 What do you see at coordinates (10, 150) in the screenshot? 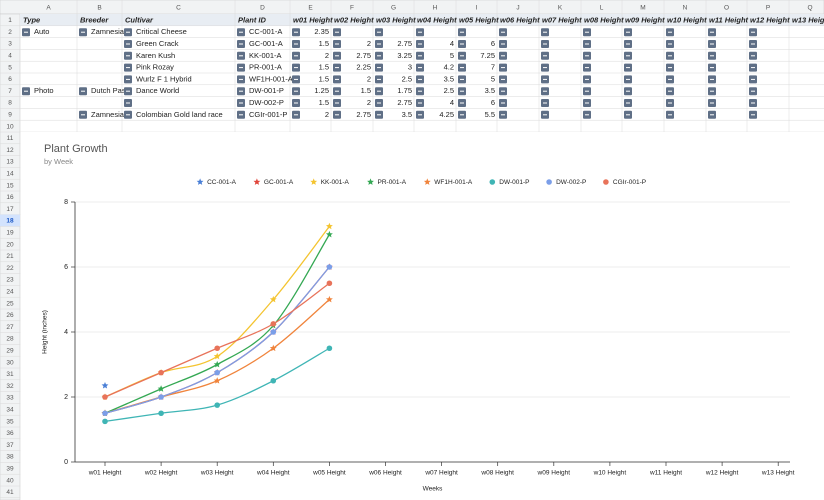
I see `row-number: 12` at bounding box center [10, 150].